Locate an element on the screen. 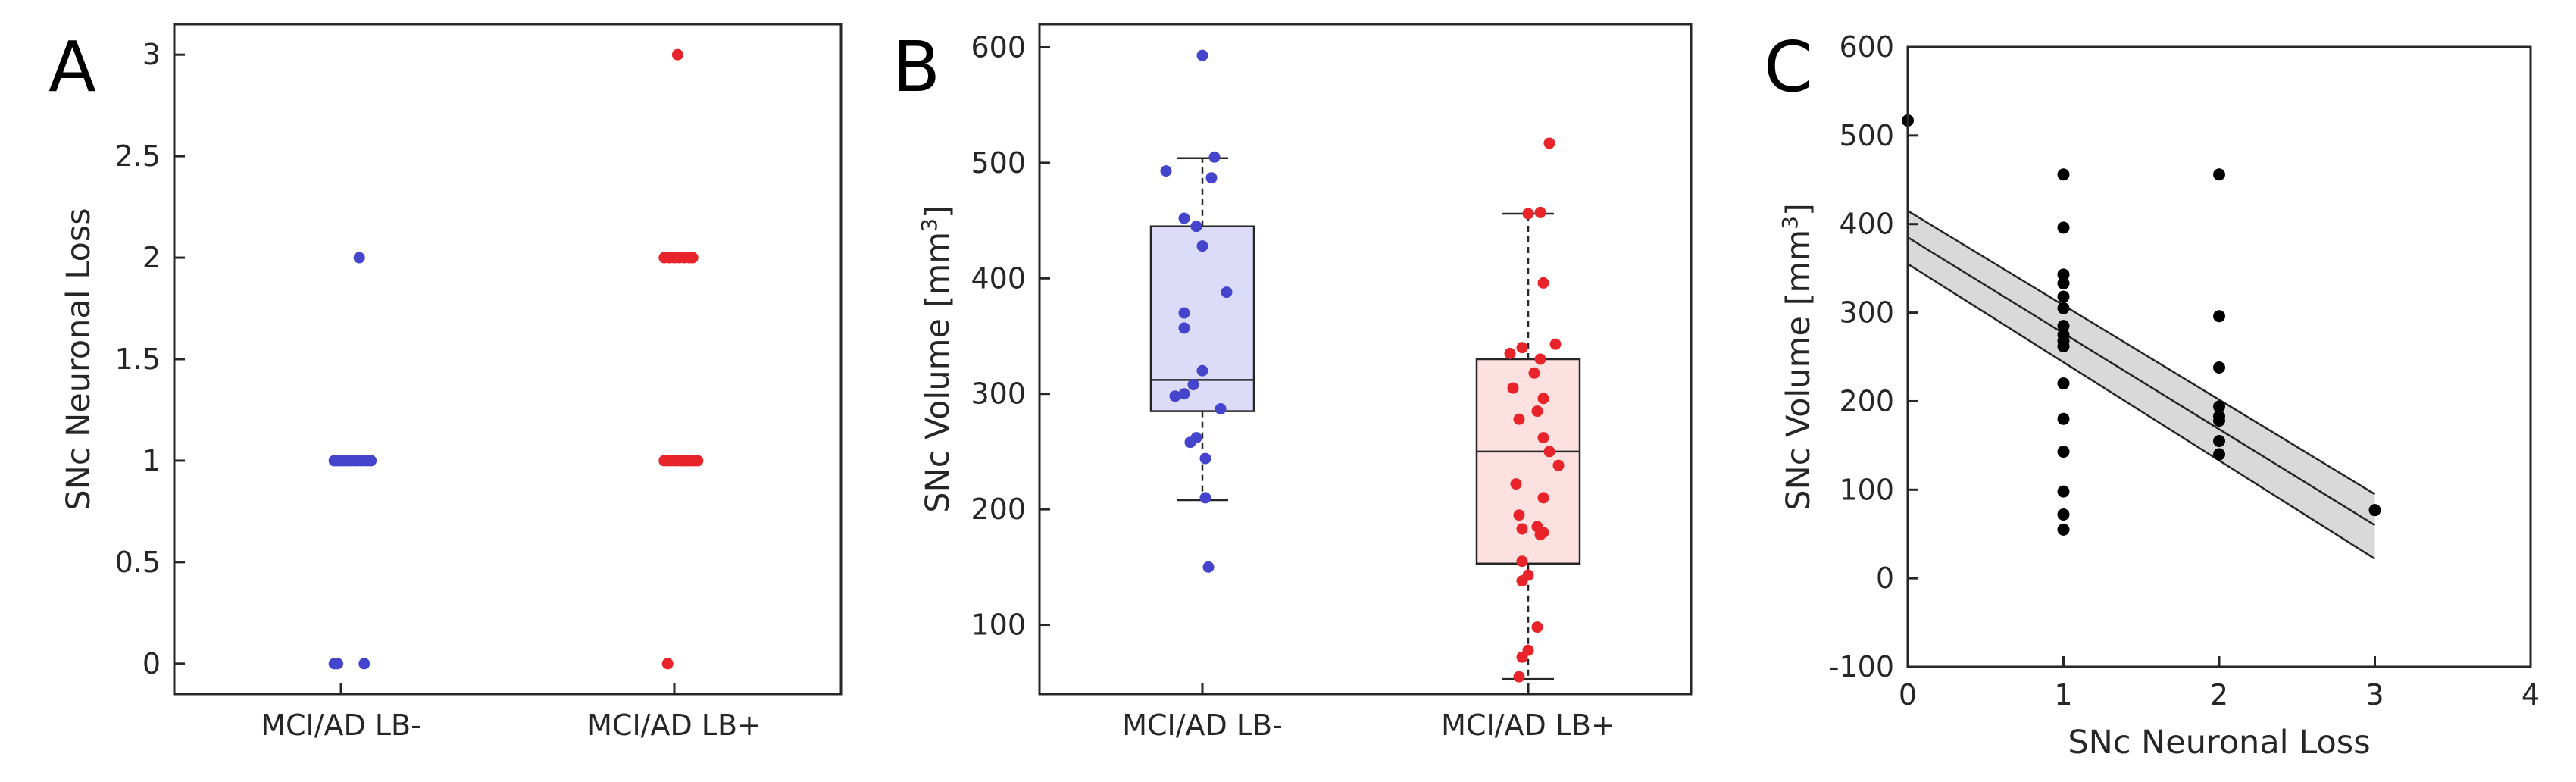 The width and height of the screenshot is (2576, 782). y-axis-label-b-base: SNc Volume [mm is located at coordinates (938, 372).